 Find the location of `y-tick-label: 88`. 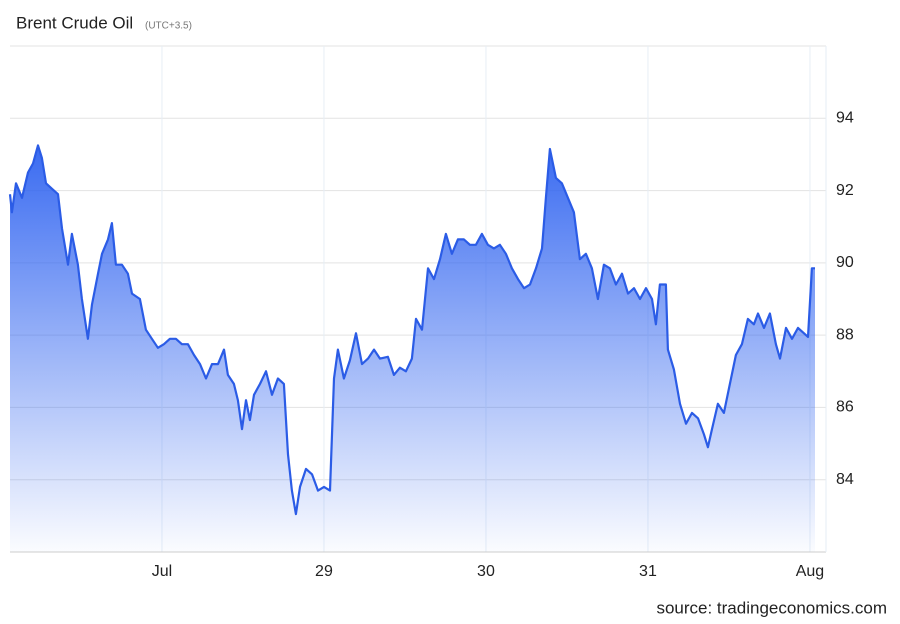

y-tick-label: 88 is located at coordinates (845, 334).